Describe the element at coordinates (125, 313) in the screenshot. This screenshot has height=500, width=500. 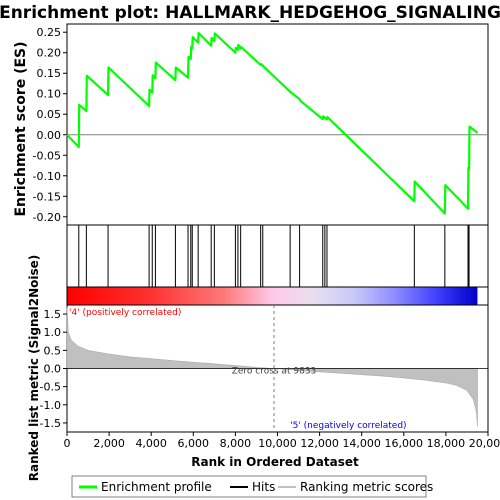
I see `positive-label: '4' (positively correlated)` at that location.